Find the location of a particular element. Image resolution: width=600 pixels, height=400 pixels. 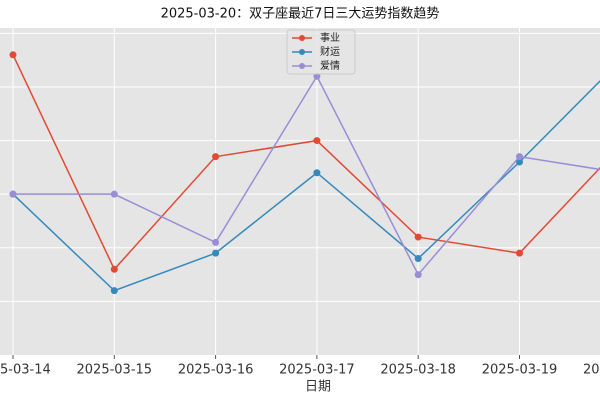

x-tick-label: 2025-03-20 is located at coordinates (591, 370).